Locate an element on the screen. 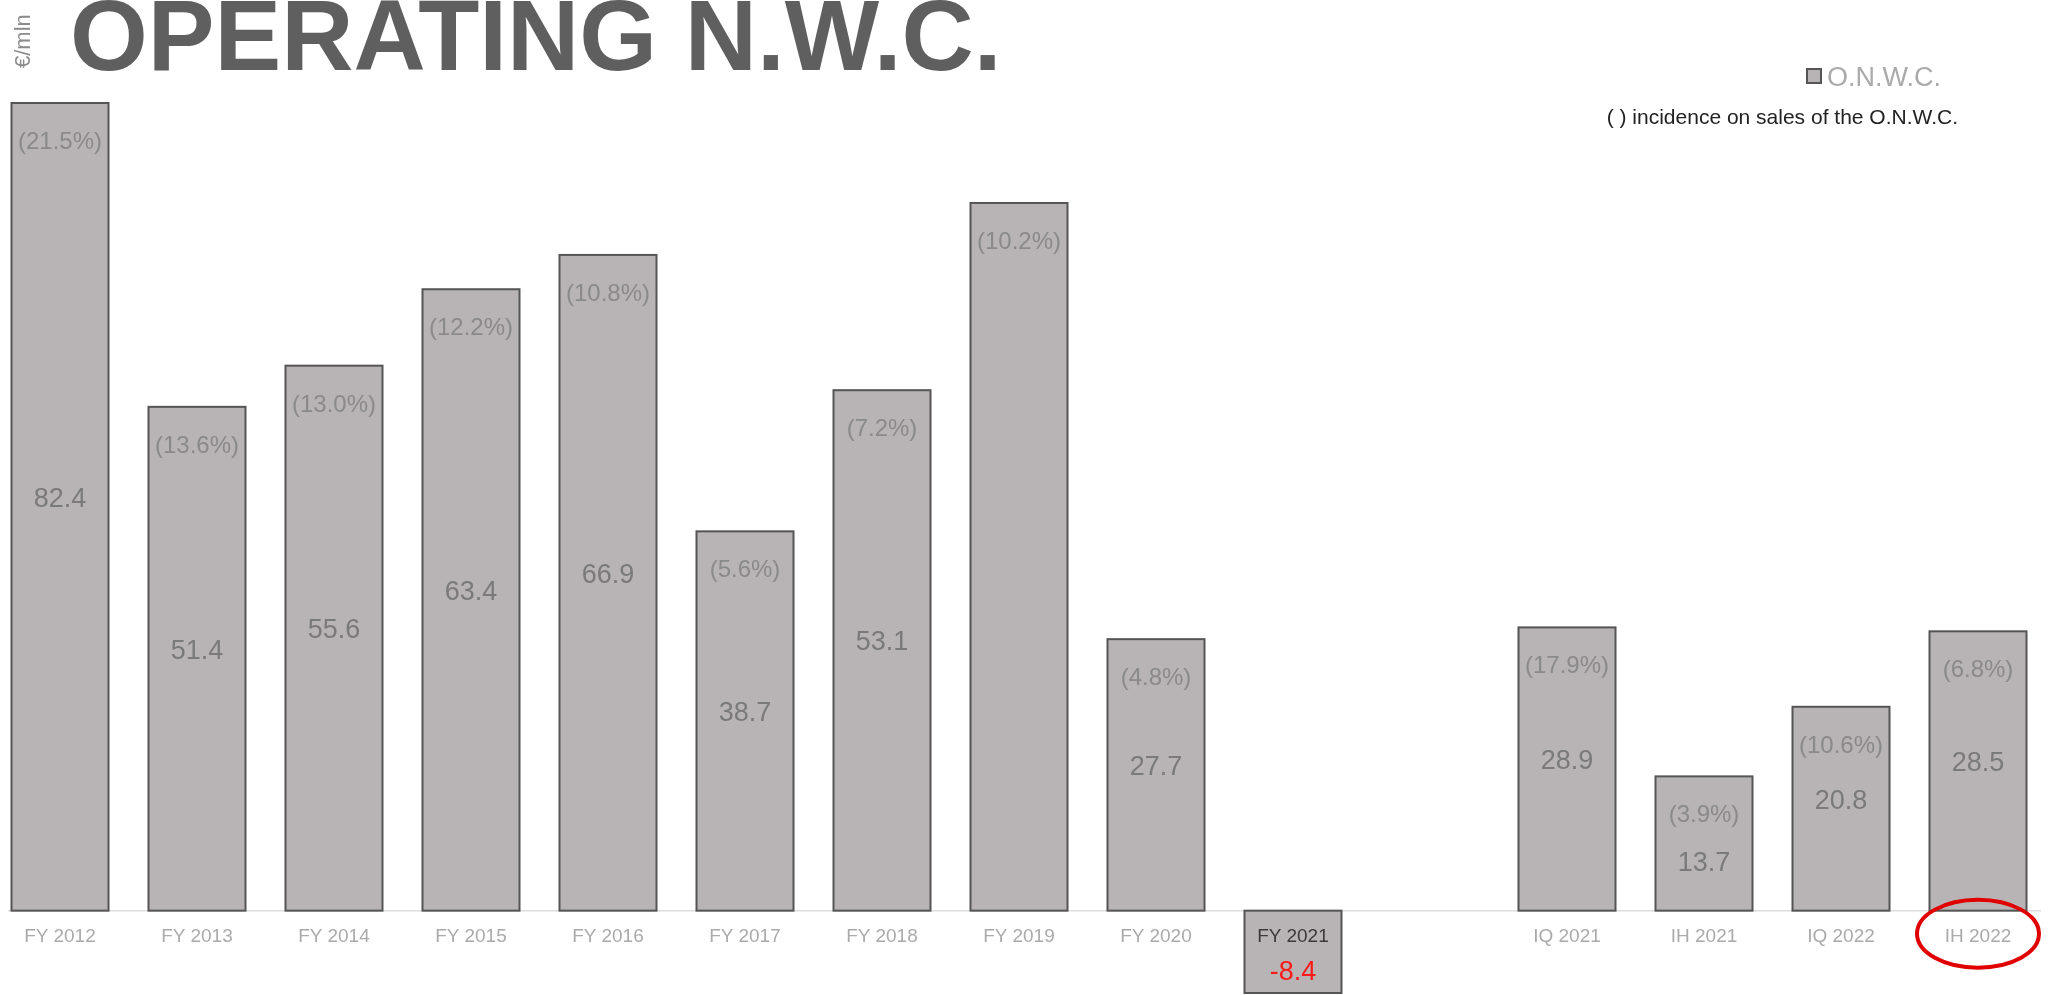 The width and height of the screenshot is (2049, 995). y-axis-title: €/mln is located at coordinates (22, 41).